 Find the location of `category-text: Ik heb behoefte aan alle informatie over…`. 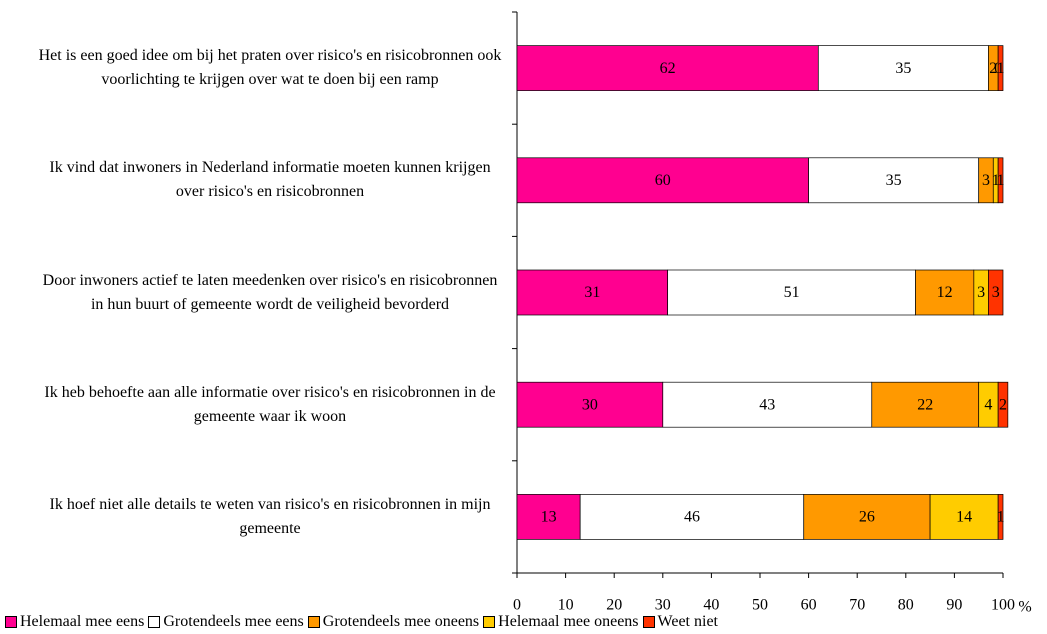

category-text: Ik heb behoefte aan alle informatie over… is located at coordinates (270, 404).